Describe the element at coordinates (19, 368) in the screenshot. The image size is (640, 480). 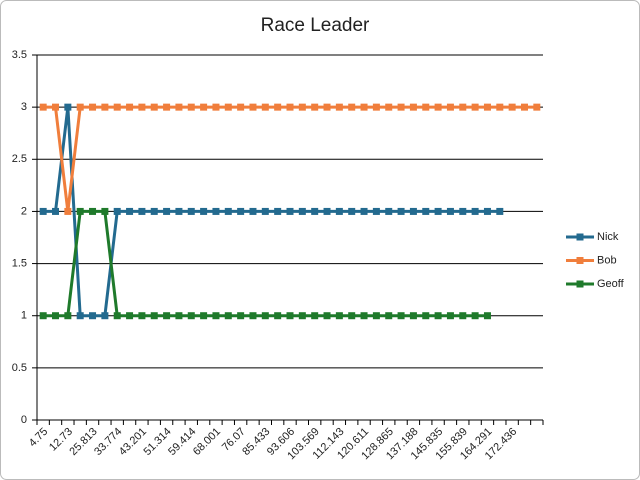
I see `y-tick-label: 0.5` at that location.